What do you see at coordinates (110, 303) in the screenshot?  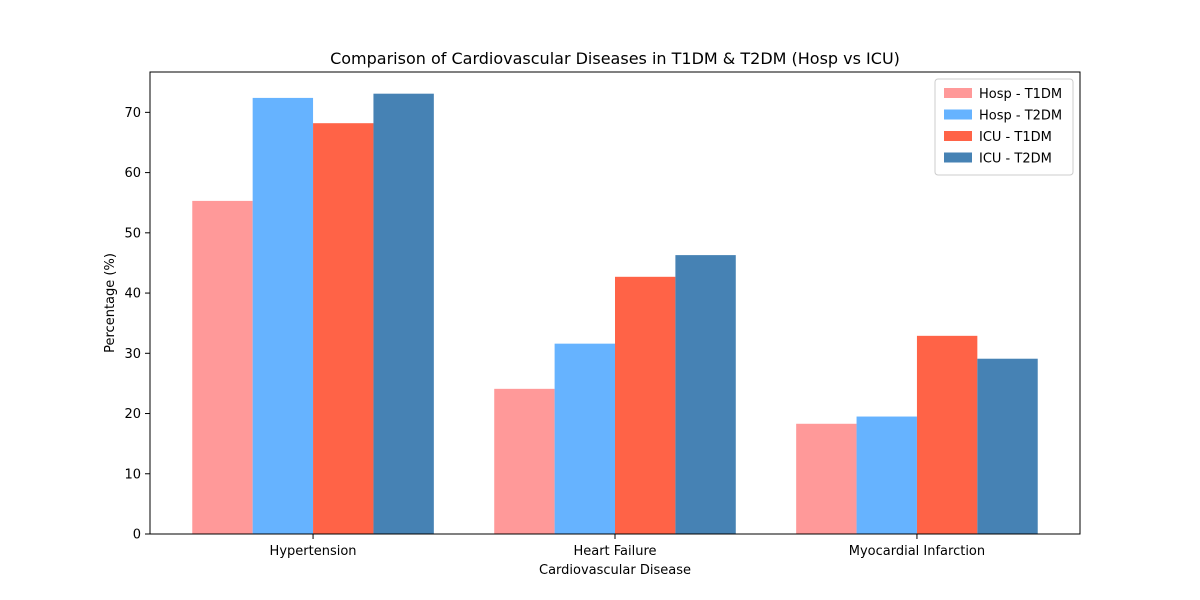 I see `y-axis-label: Percentage (%)` at bounding box center [110, 303].